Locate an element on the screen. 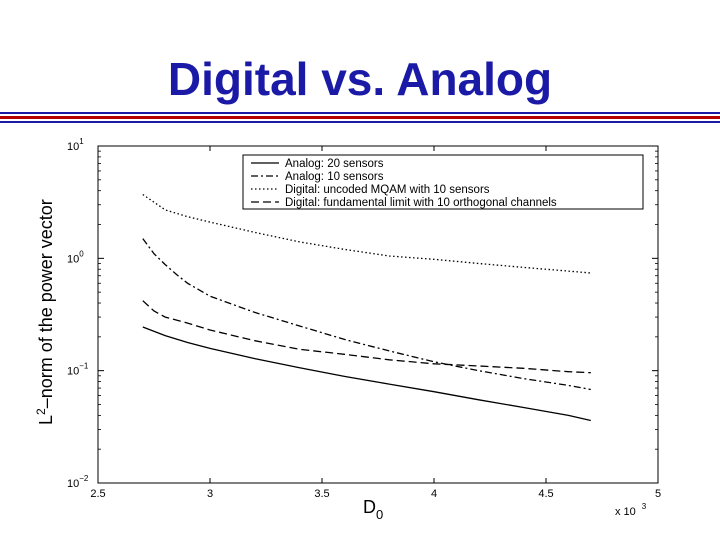  x-tick-label: 3 is located at coordinates (210, 494).